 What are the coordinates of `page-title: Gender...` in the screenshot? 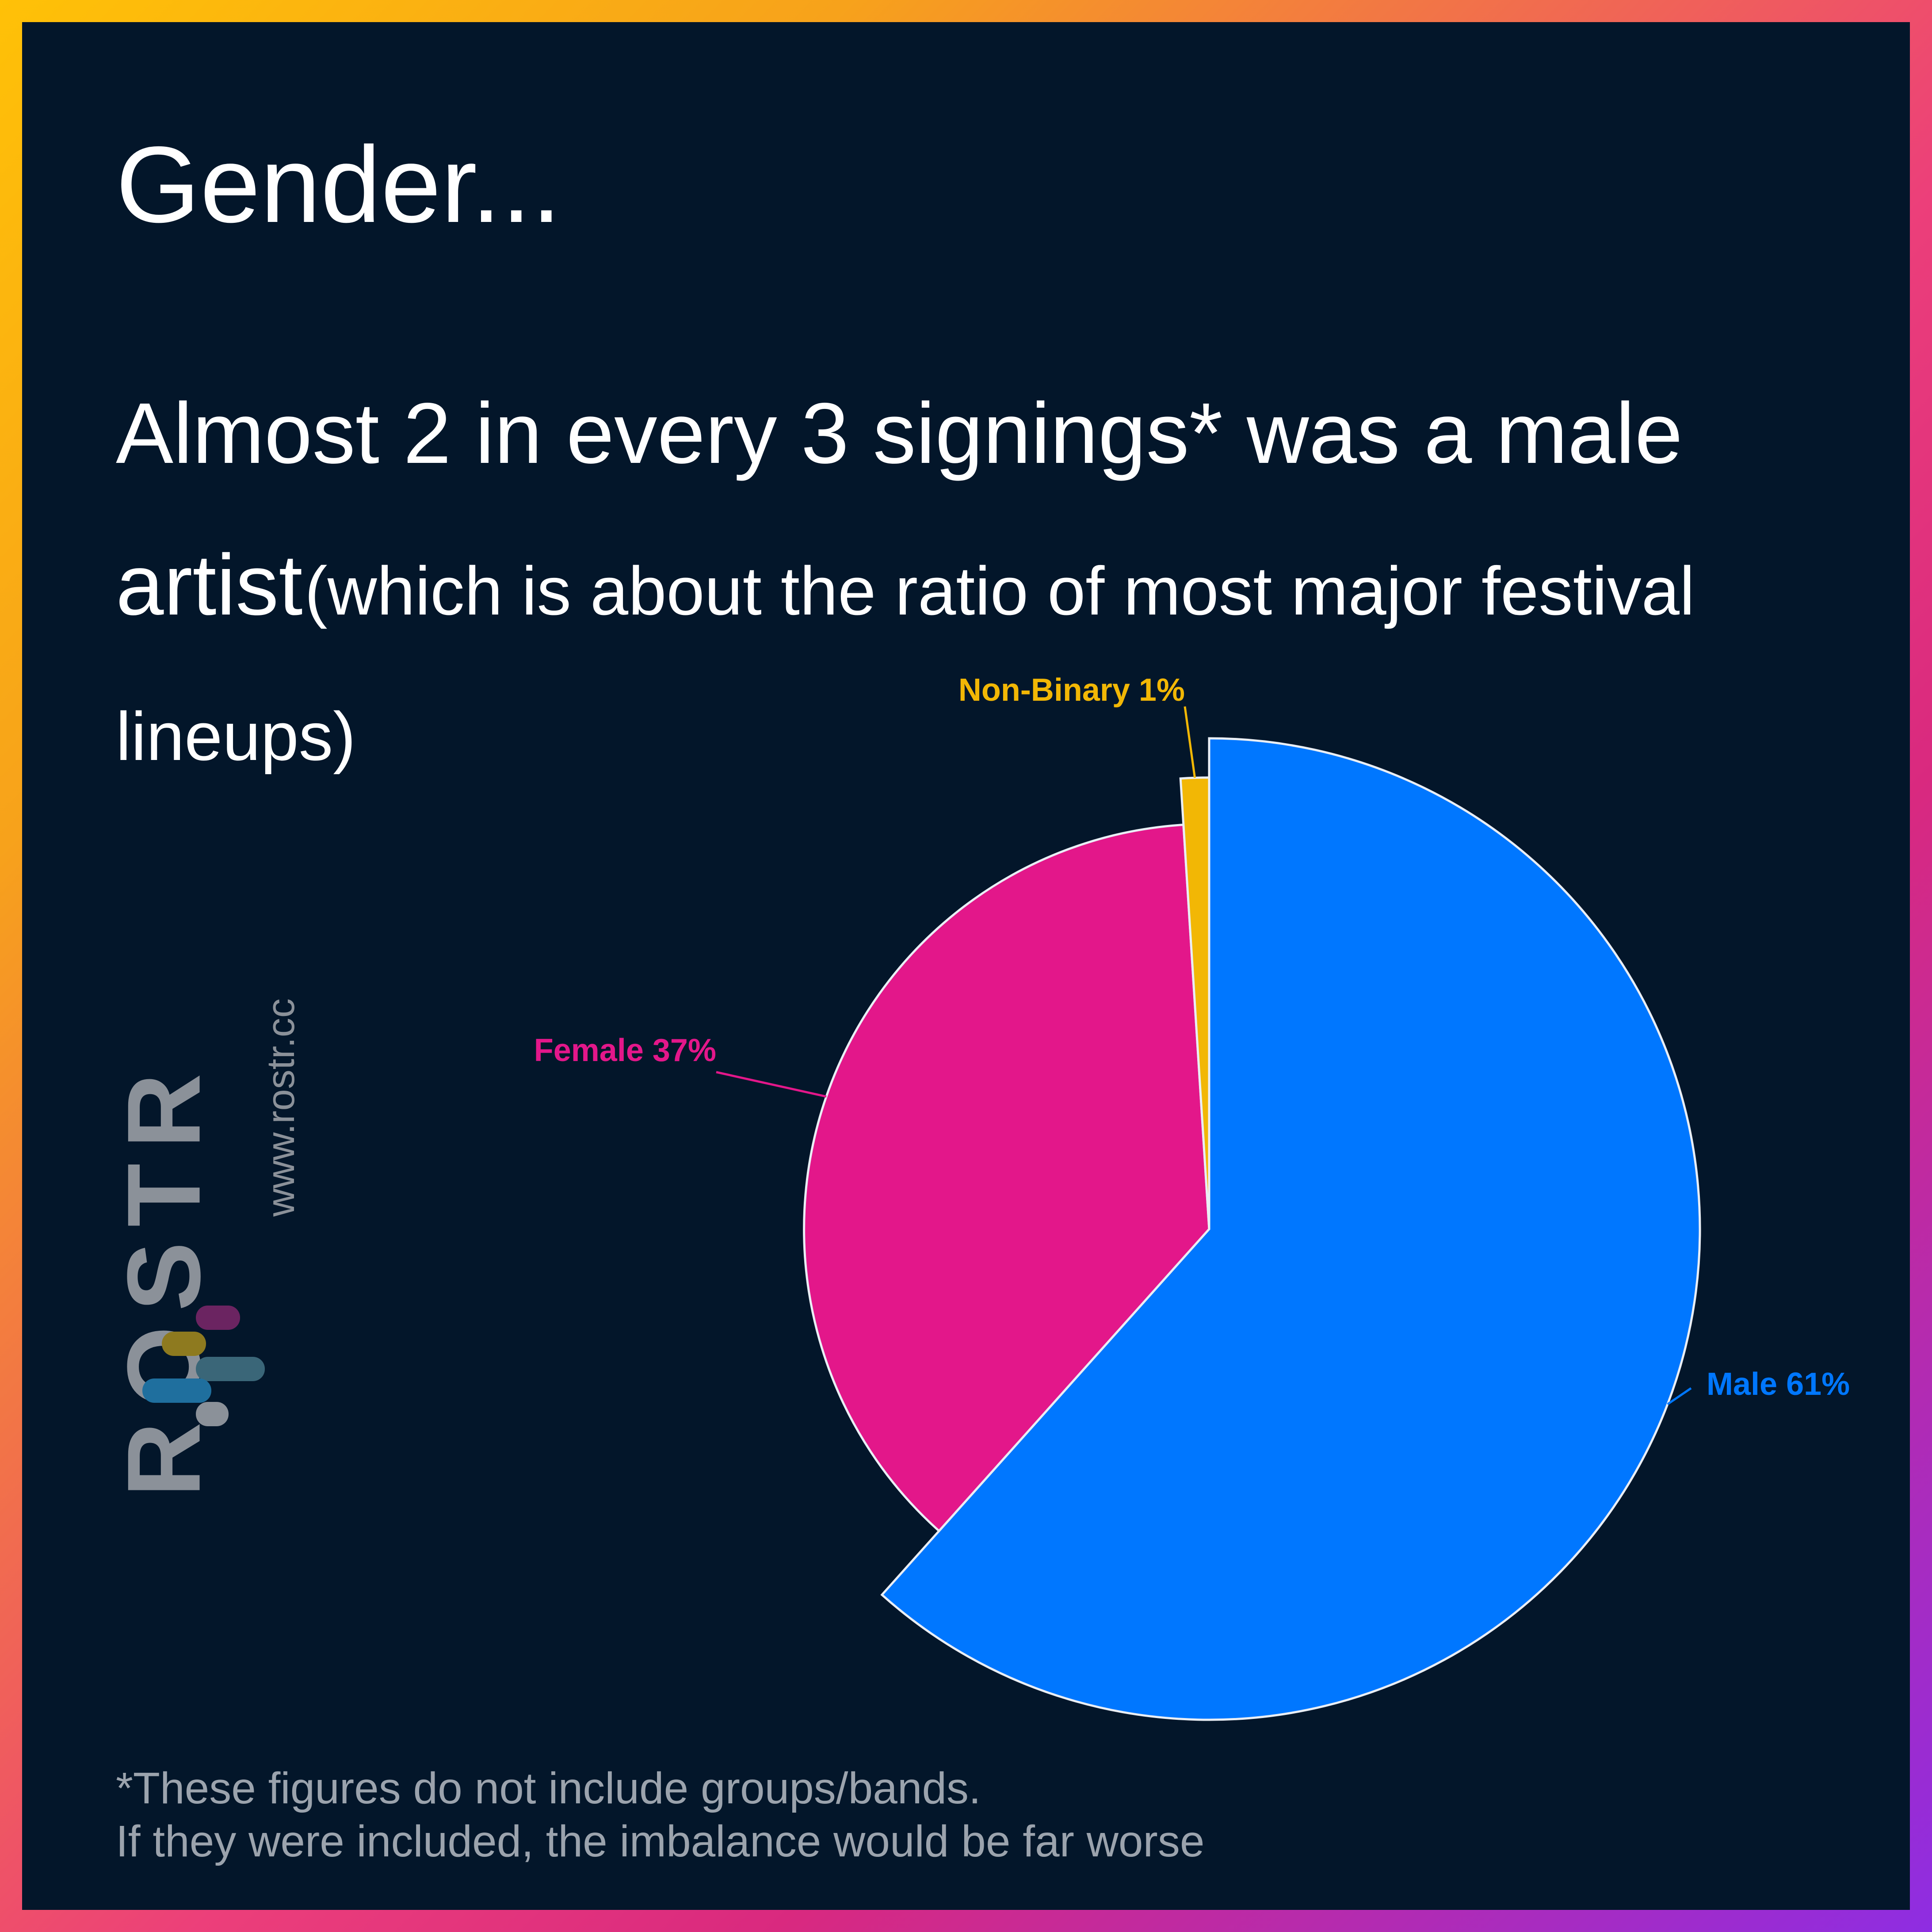 It's located at (338, 184).